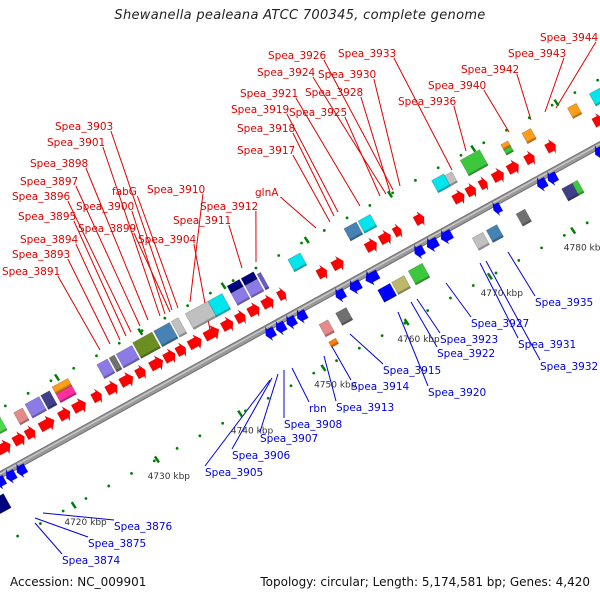 Image resolution: width=600 pixels, height=600 pixels. I want to click on gene-label-spea-3903: Spea_3903, so click(84, 127).